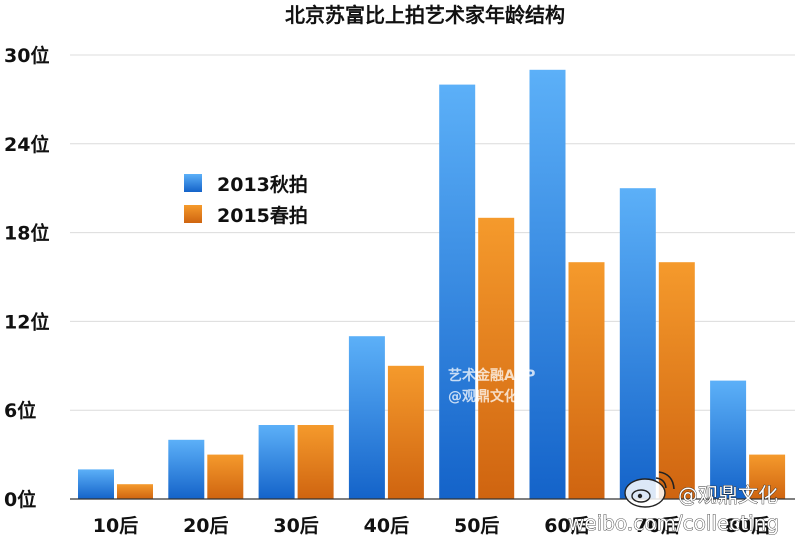  I want to click on x-tick-label: 60后, so click(566, 526).